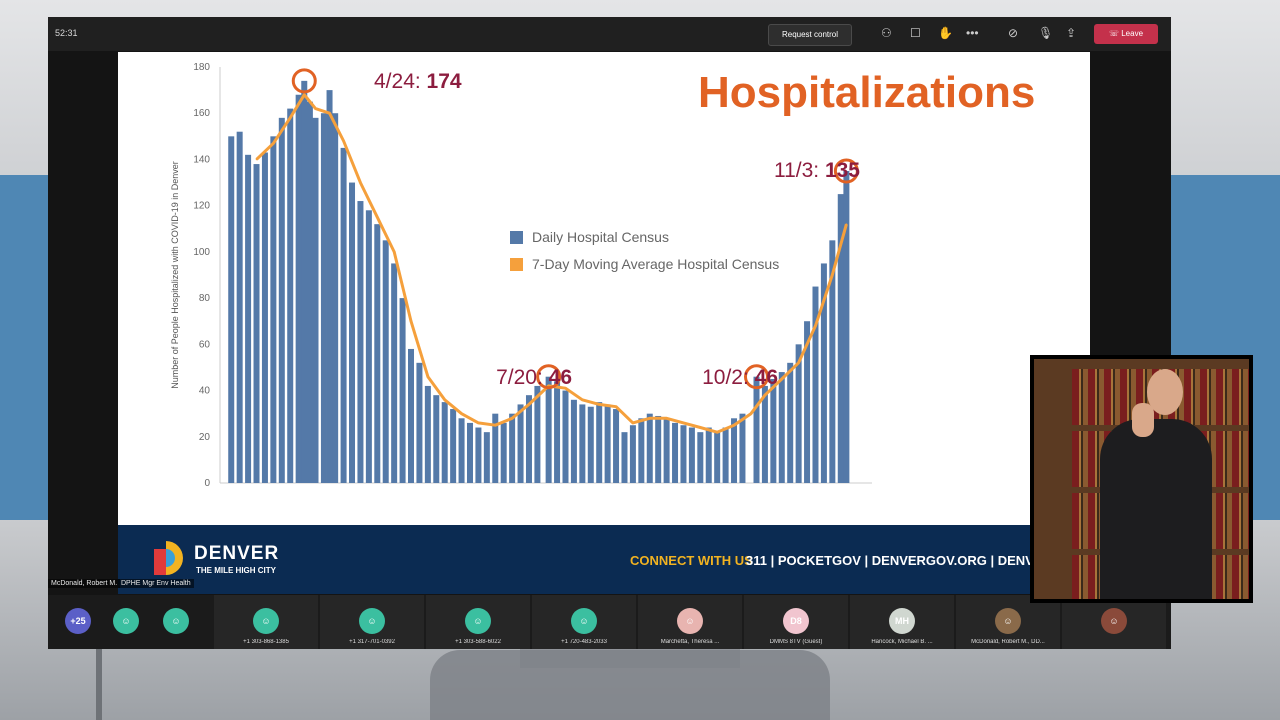 This screenshot has width=1280, height=720. What do you see at coordinates (799, 170) in the screenshot?
I see `peak-date: 11/3:` at bounding box center [799, 170].